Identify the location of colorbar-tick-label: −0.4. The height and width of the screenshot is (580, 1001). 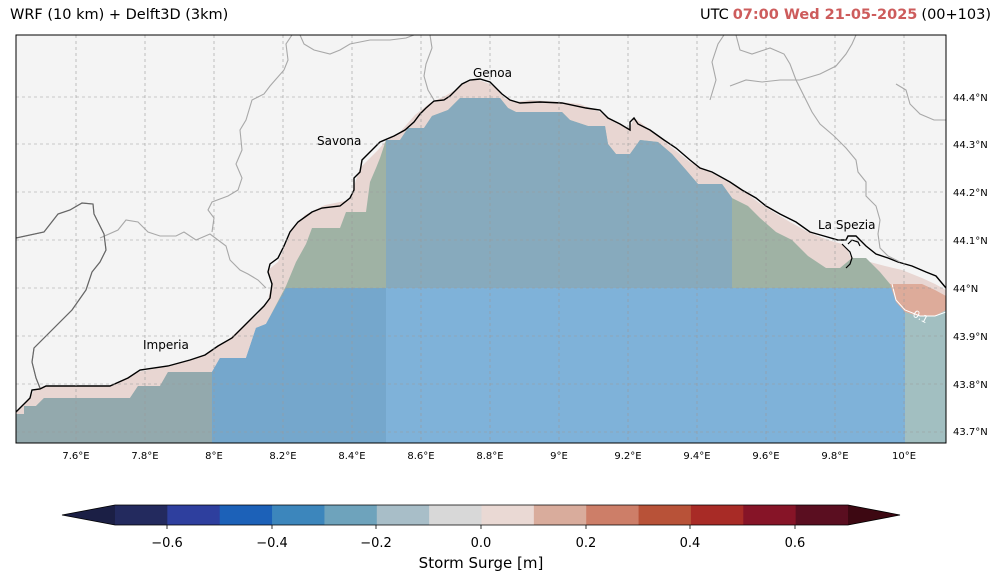
(272, 543).